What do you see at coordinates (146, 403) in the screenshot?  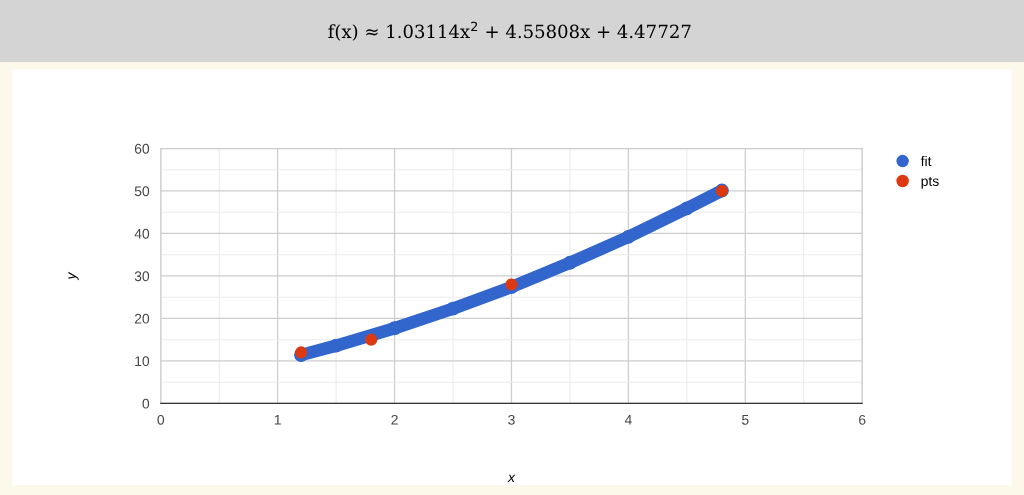 I see `y-tick-label: 0` at bounding box center [146, 403].